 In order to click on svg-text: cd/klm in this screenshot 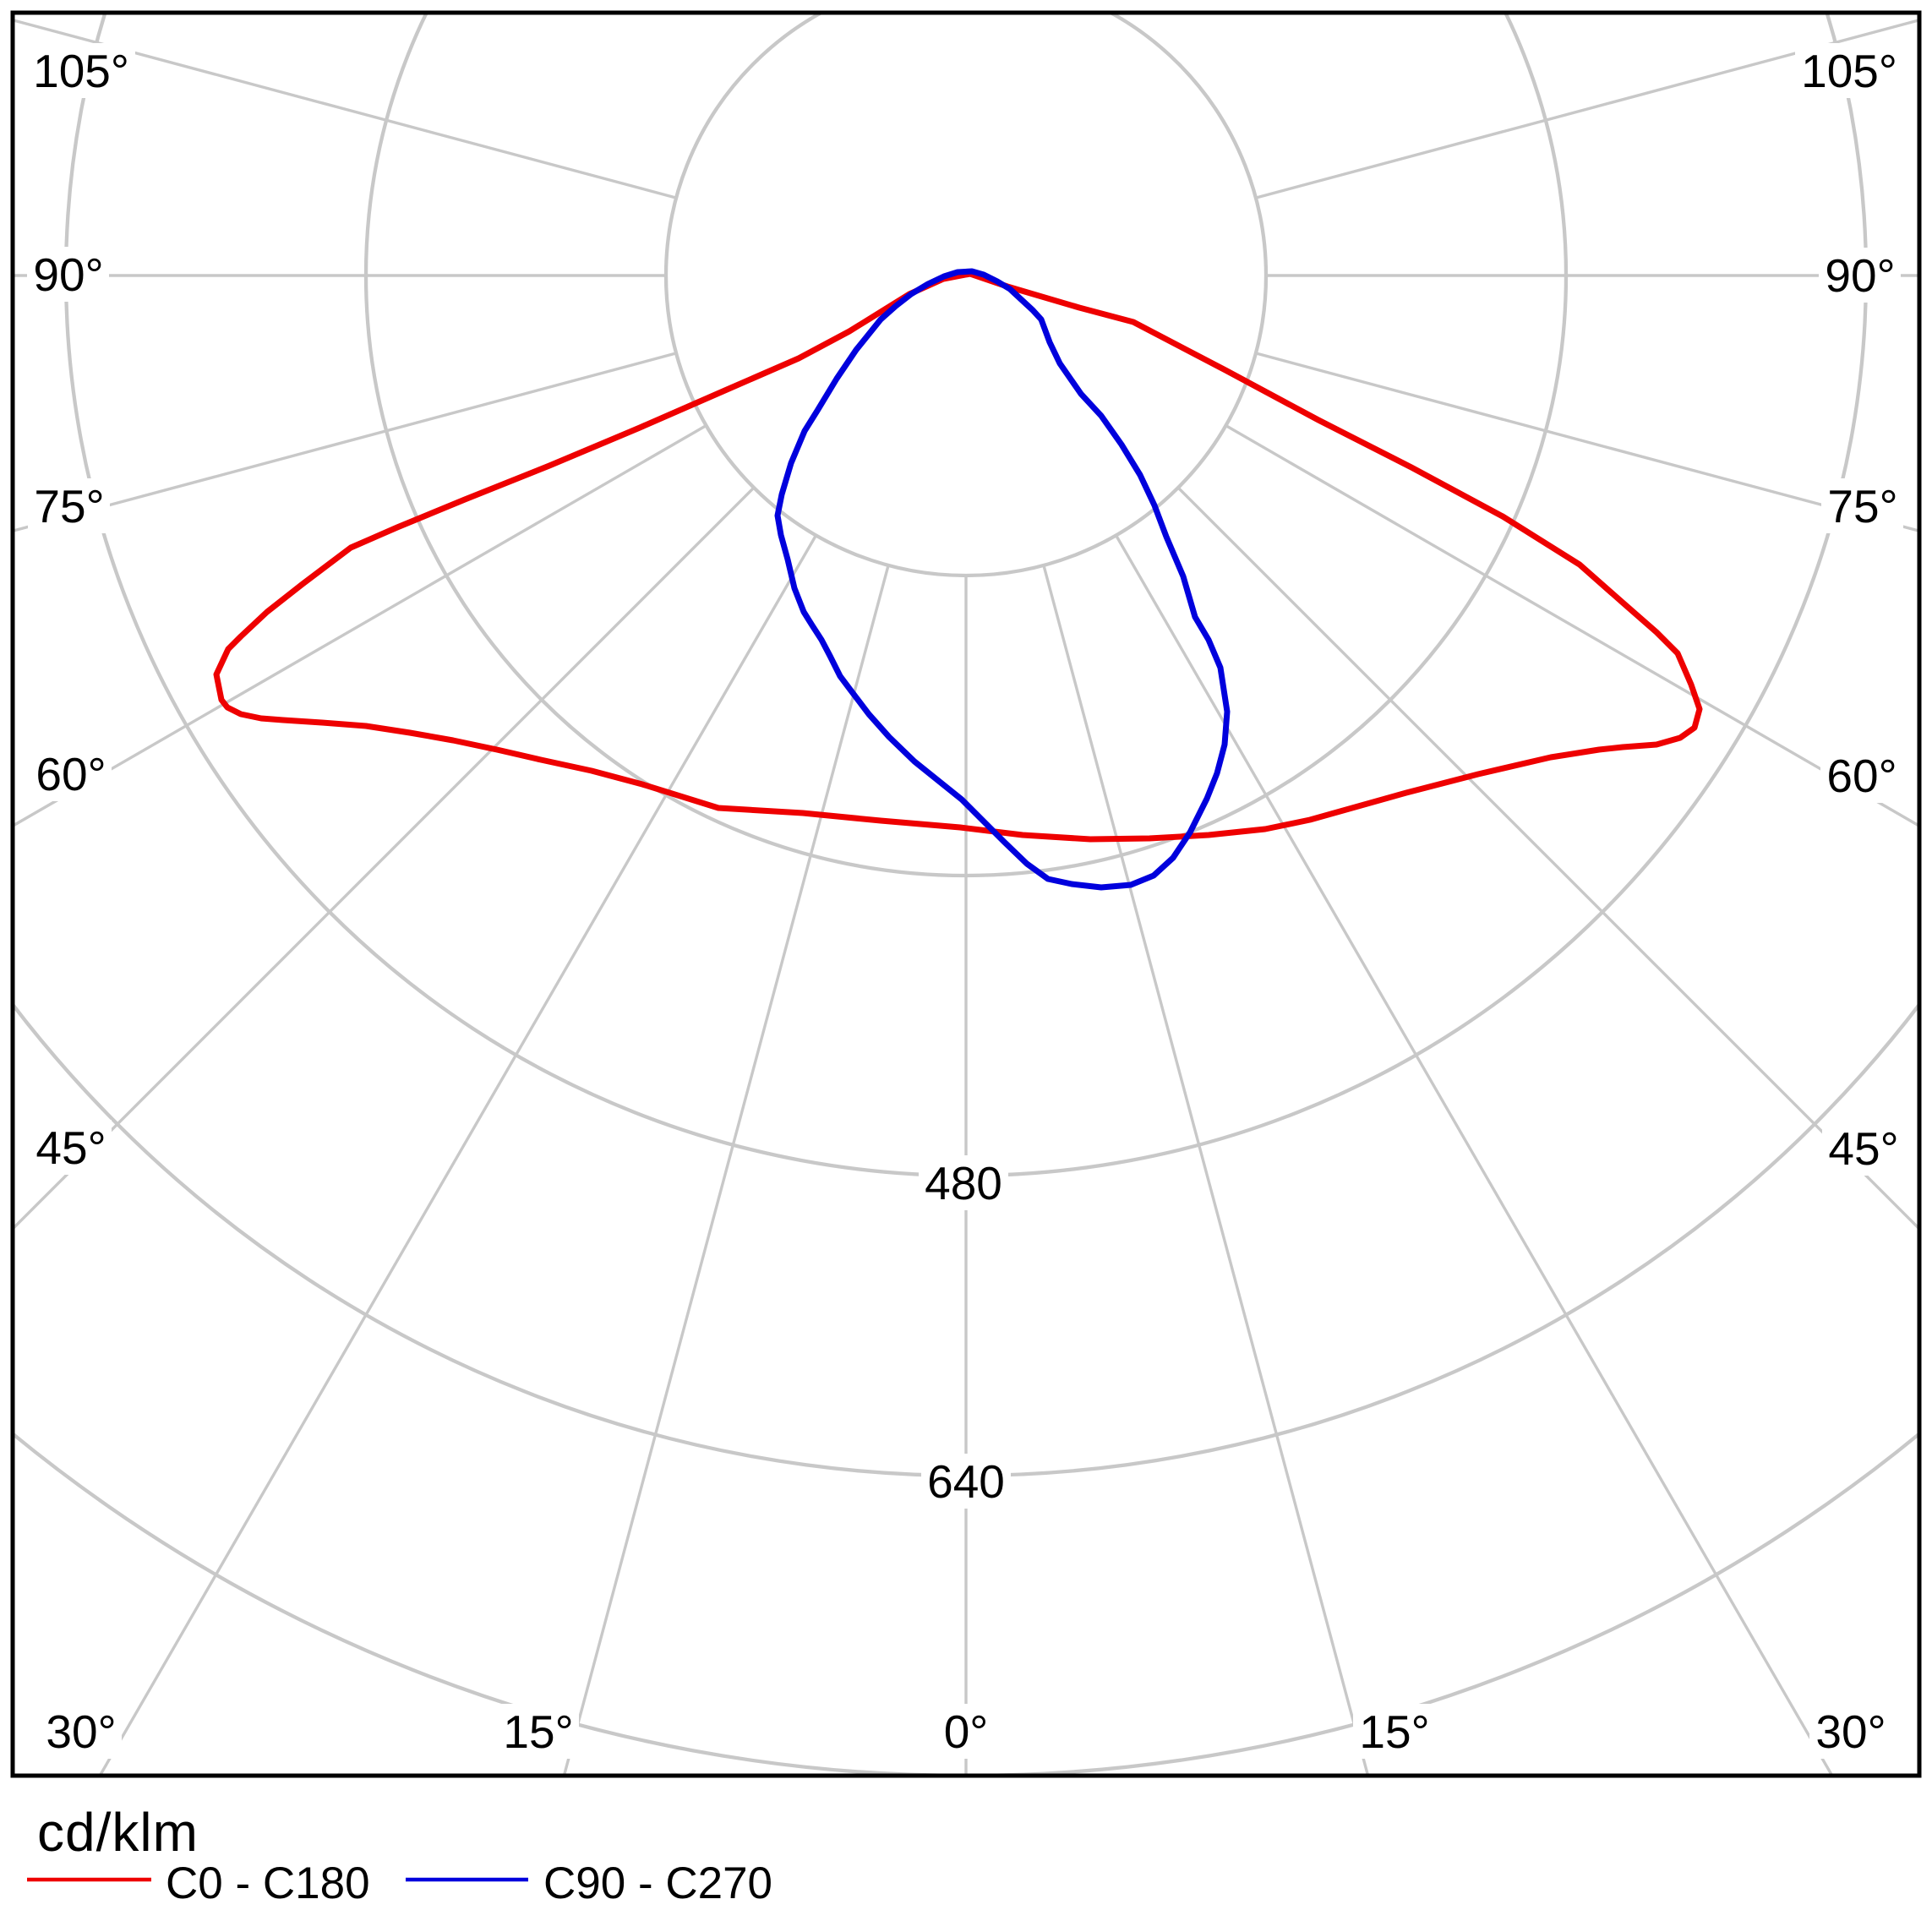, I will do `click(118, 1833)`.